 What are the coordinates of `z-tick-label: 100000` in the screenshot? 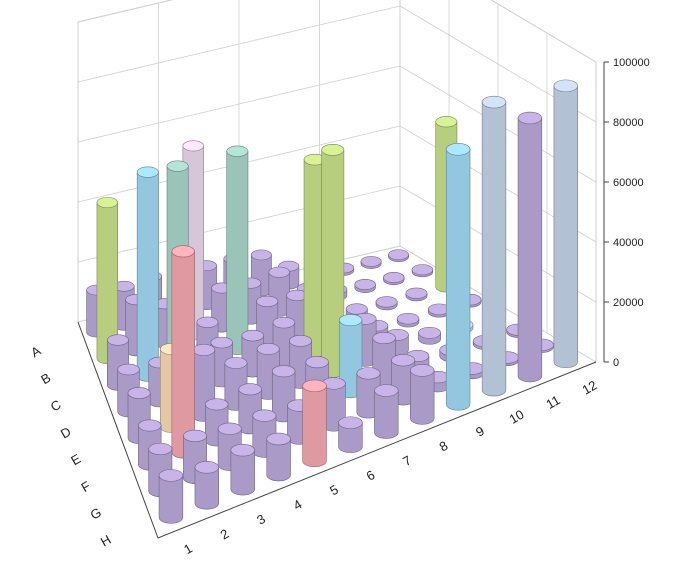 It's located at (631, 63).